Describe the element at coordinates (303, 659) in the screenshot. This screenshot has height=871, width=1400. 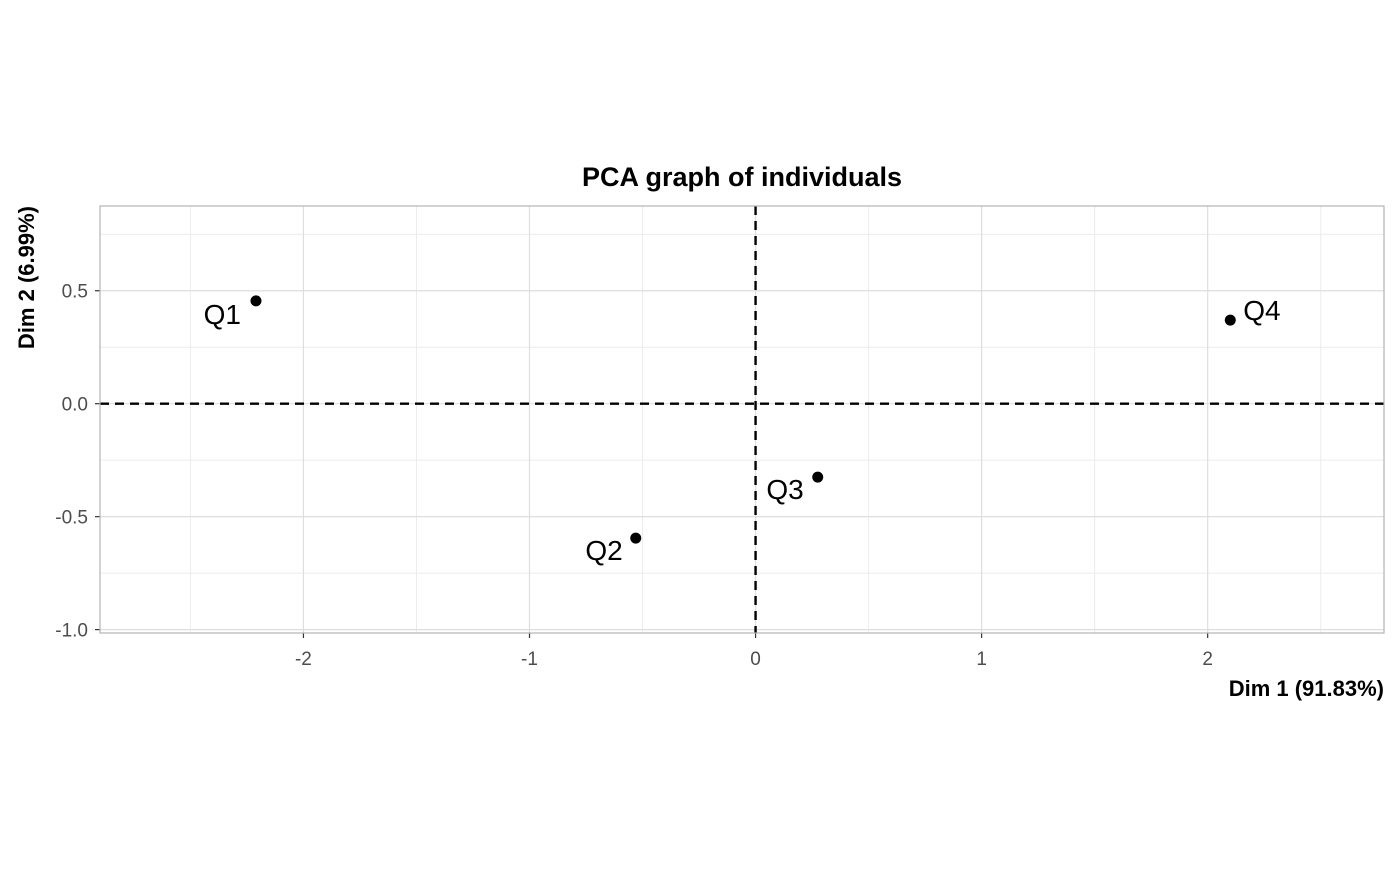
I see `x-tick-label: -2` at that location.